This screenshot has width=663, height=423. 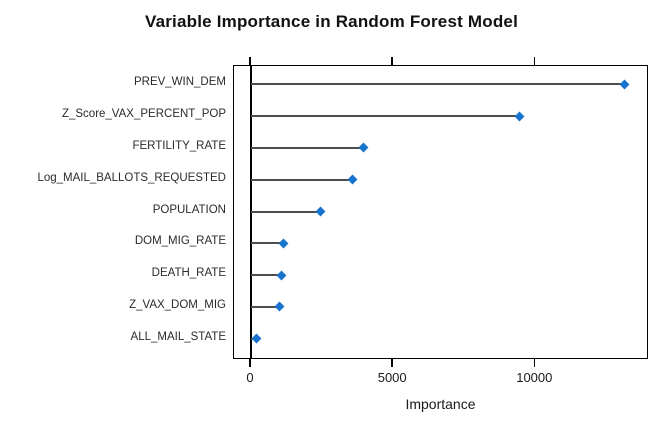 I want to click on x-tick-label: 10000, so click(x=534, y=377).